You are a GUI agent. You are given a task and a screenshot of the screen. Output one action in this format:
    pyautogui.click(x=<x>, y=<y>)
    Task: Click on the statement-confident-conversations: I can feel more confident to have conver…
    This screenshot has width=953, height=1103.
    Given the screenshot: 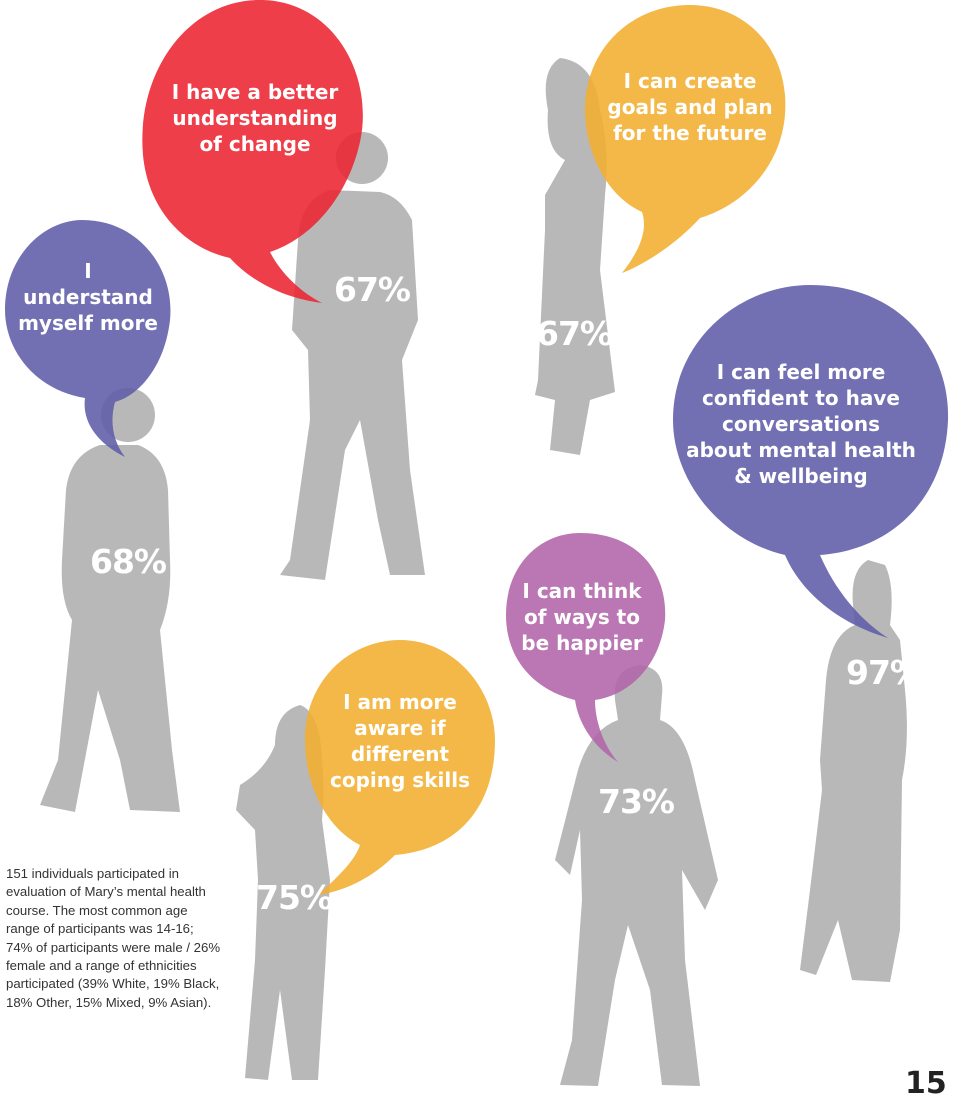 What is the action you would take?
    pyautogui.click(x=801, y=424)
    